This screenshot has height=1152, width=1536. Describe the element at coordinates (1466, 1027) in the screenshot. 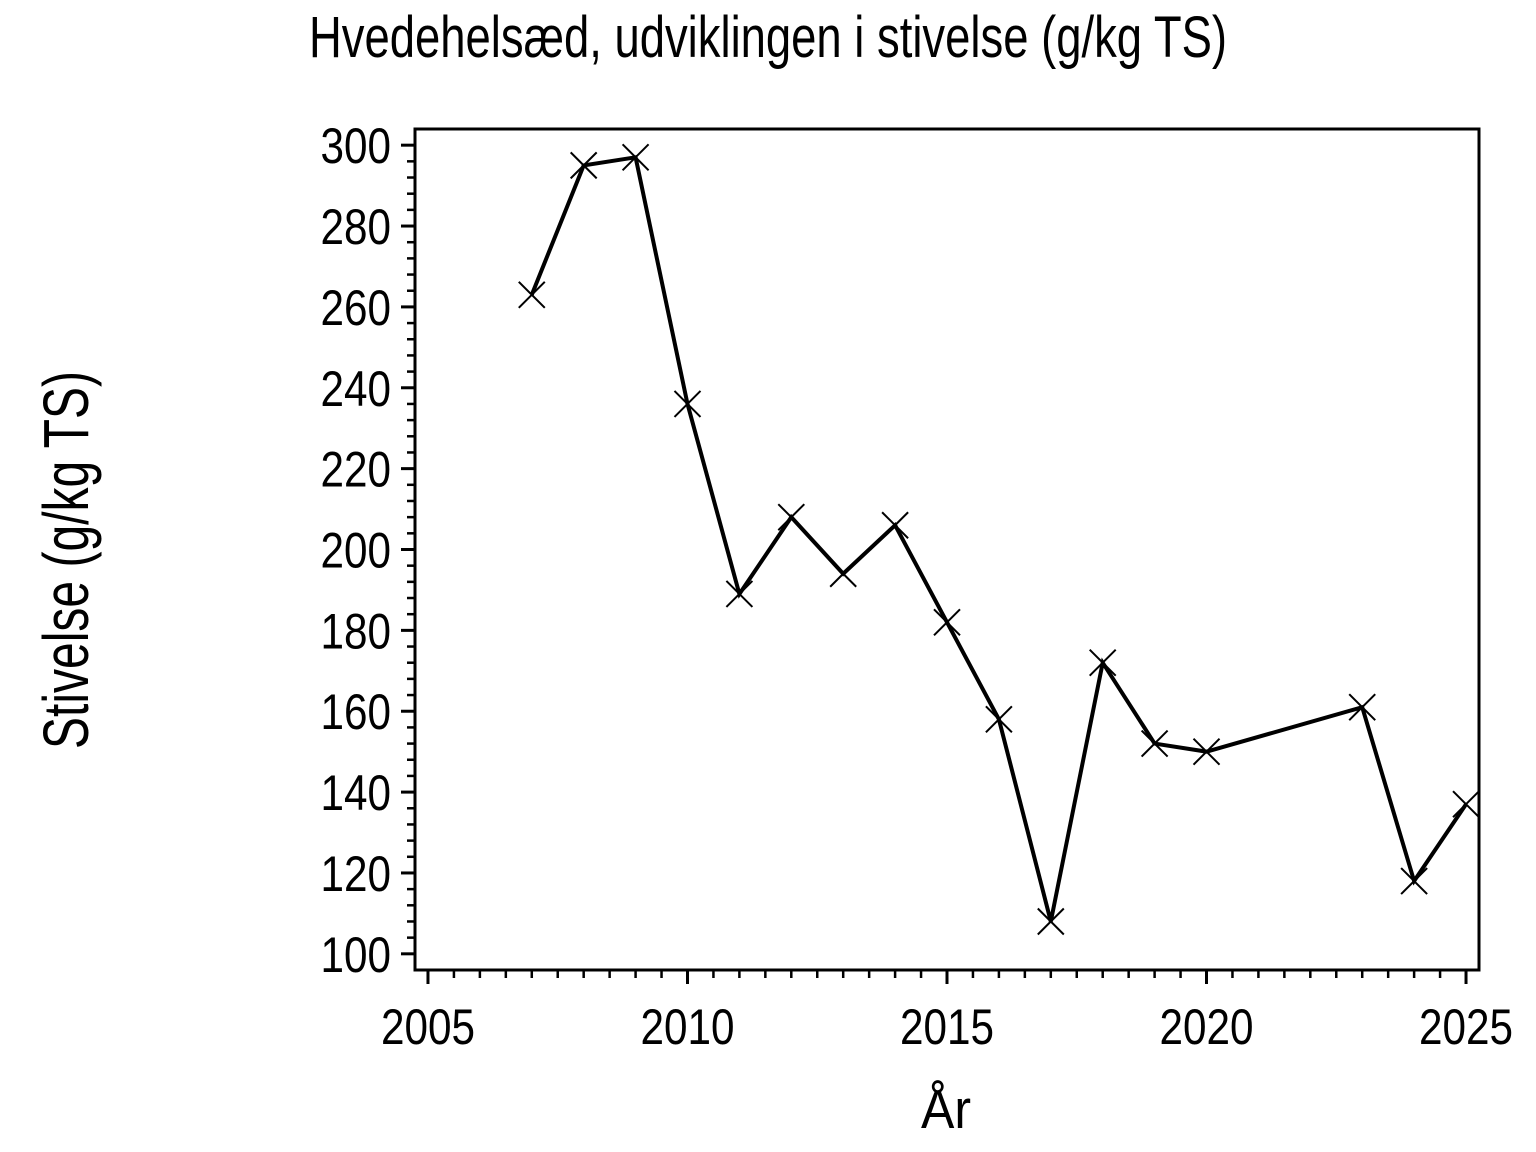

I see `x-tick-label: 2025` at that location.